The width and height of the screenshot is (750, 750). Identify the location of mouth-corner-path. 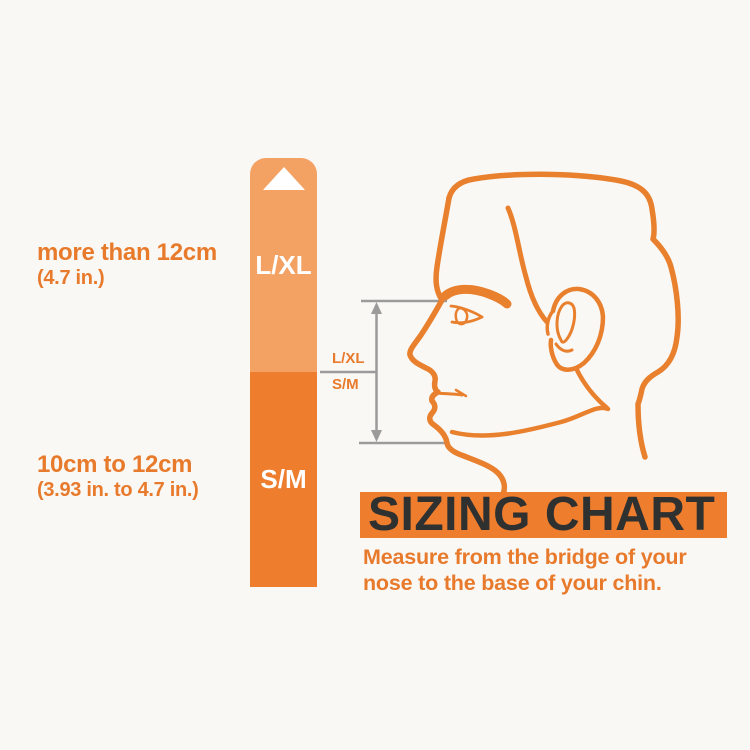
(461, 393).